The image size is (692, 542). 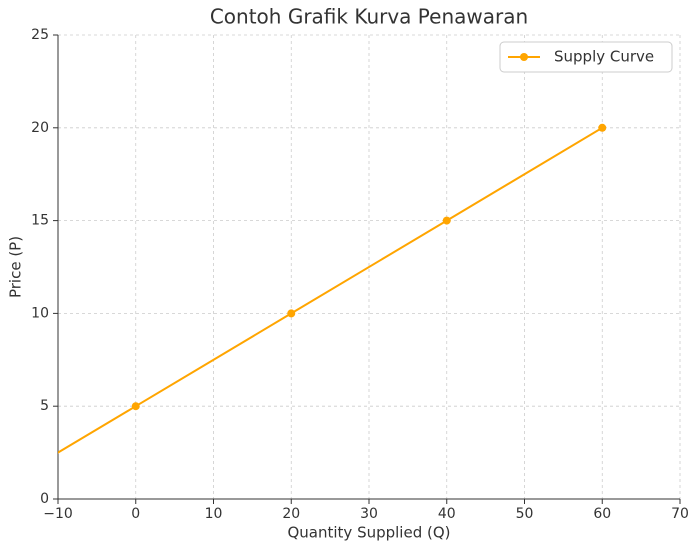 What do you see at coordinates (525, 514) in the screenshot?
I see `x-tick-label: 50` at bounding box center [525, 514].